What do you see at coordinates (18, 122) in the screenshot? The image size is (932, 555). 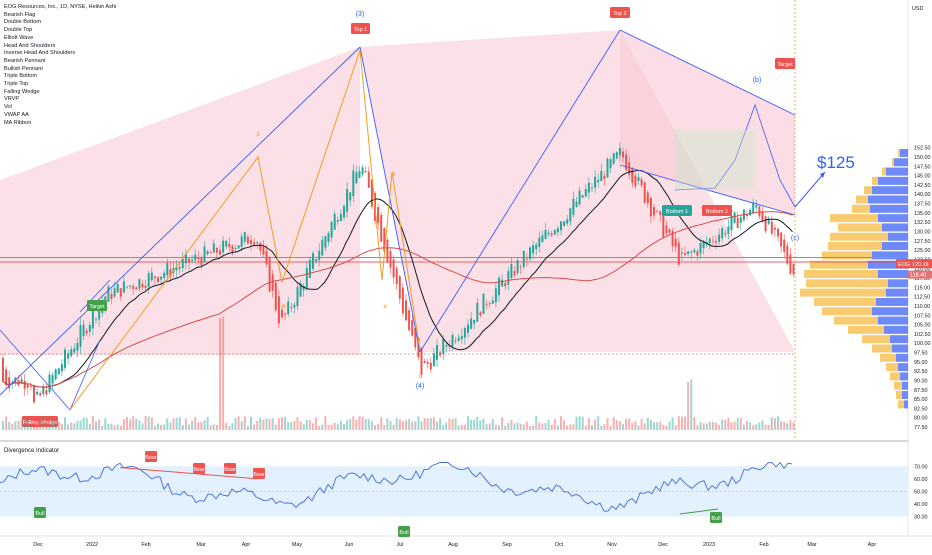 I see `indicator-item: MA Ribbon` at bounding box center [18, 122].